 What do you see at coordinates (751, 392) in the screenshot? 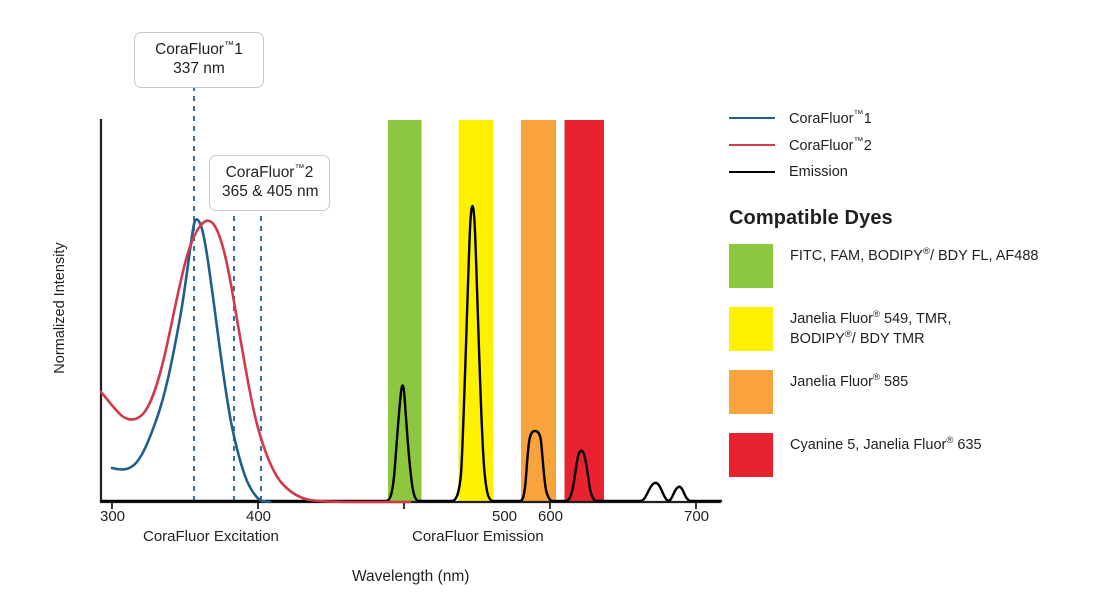
I see `dye-swatch-orange-icon` at bounding box center [751, 392].